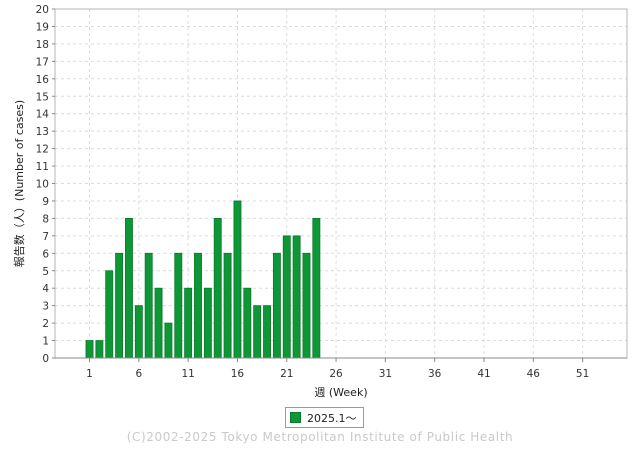  I want to click on x-tick-label: 6, so click(138, 374).